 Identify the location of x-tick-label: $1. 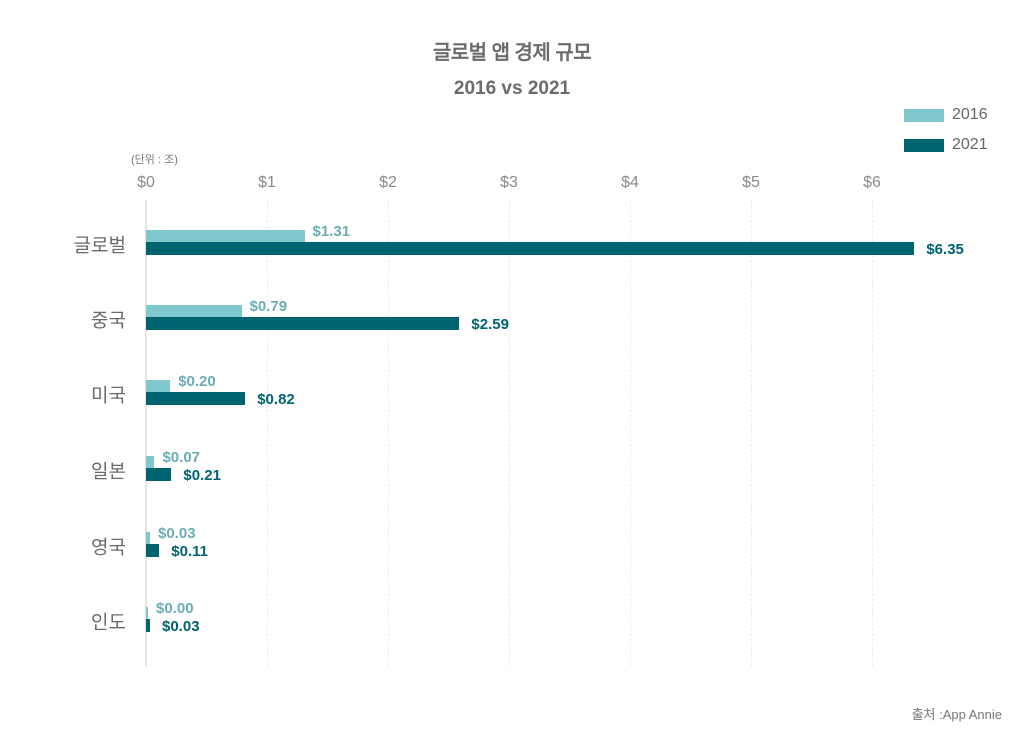
(267, 182).